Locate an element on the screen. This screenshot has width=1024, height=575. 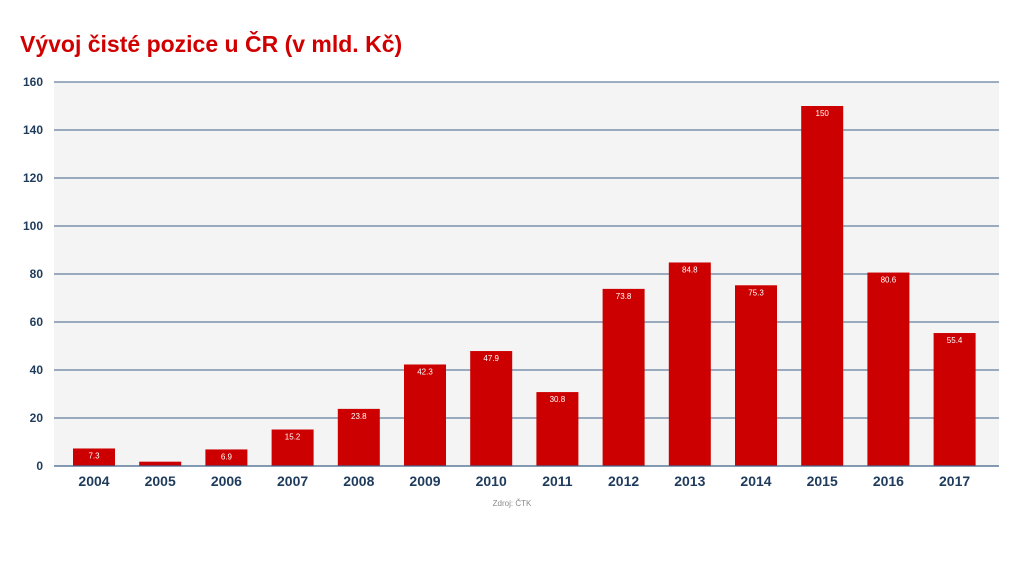
bar-data-label: 42.3 is located at coordinates (425, 371).